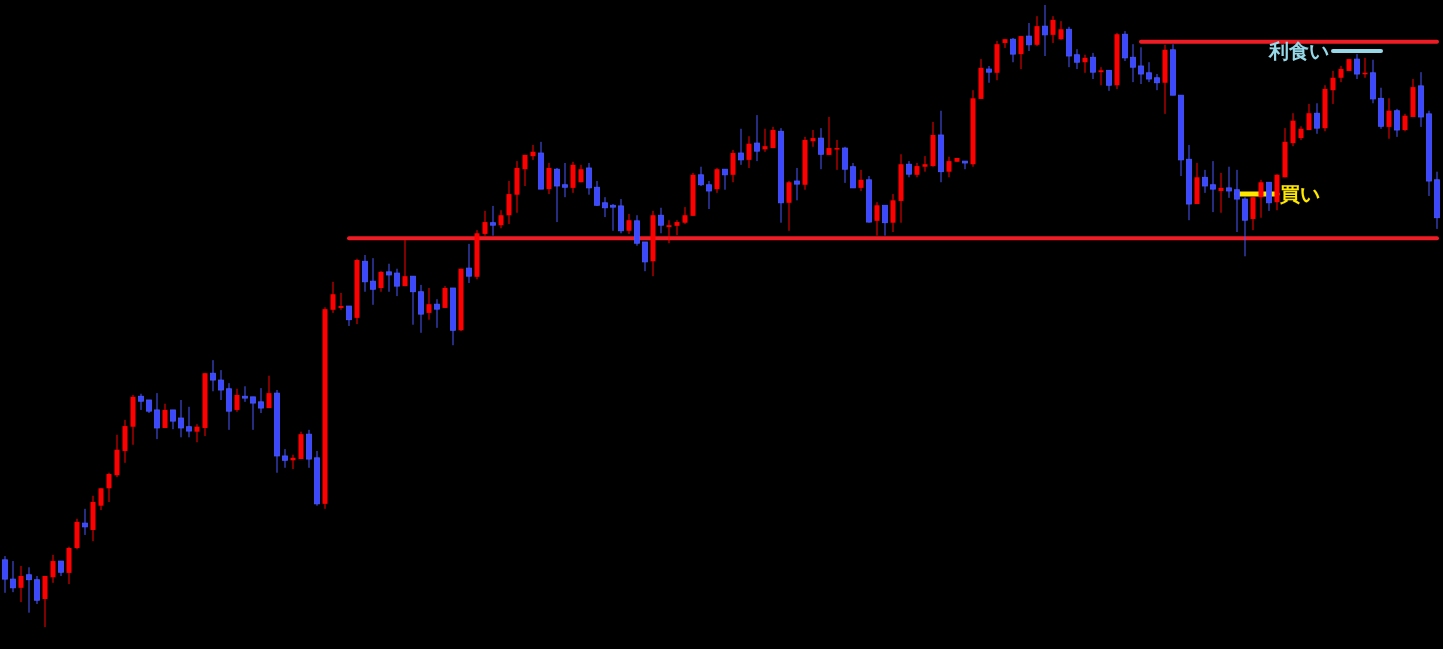 This screenshot has width=1443, height=649. What do you see at coordinates (1299, 194) in the screenshot?
I see `annotation: 買い` at bounding box center [1299, 194].